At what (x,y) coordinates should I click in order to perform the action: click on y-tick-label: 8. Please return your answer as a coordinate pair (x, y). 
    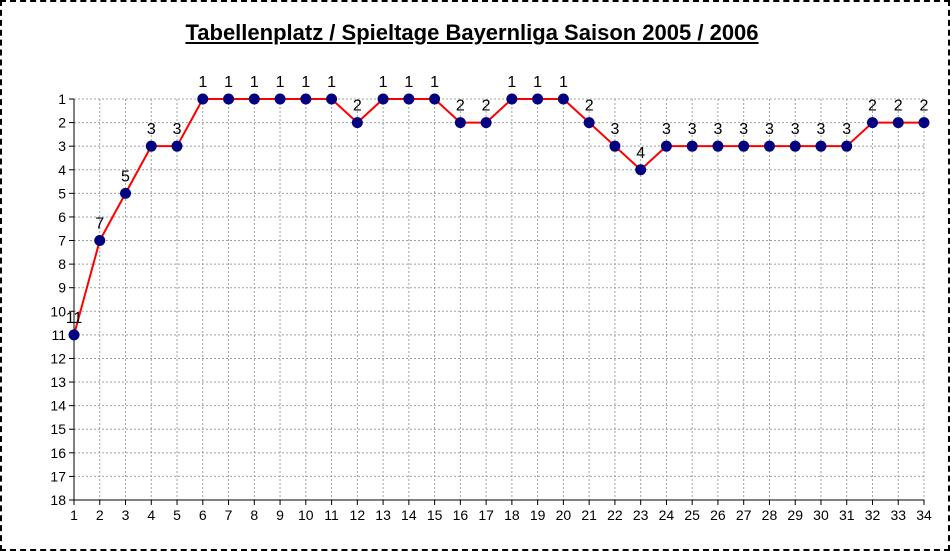
    Looking at the image, I should click on (62, 264).